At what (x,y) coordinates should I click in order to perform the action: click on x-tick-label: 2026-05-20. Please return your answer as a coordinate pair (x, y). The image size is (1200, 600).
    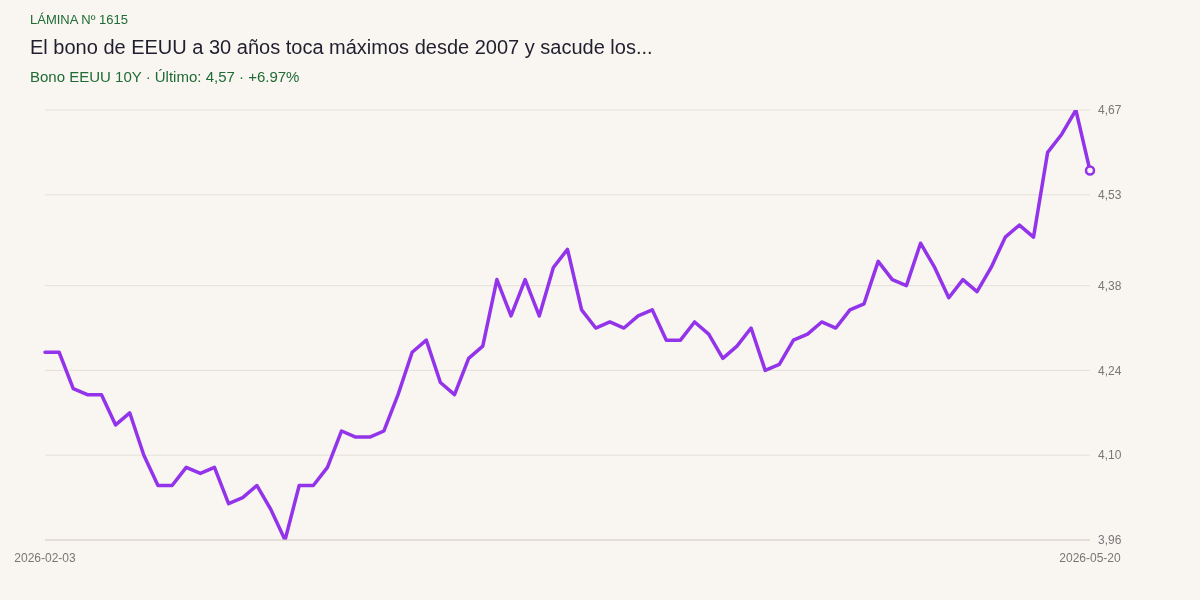
    Looking at the image, I should click on (1090, 558).